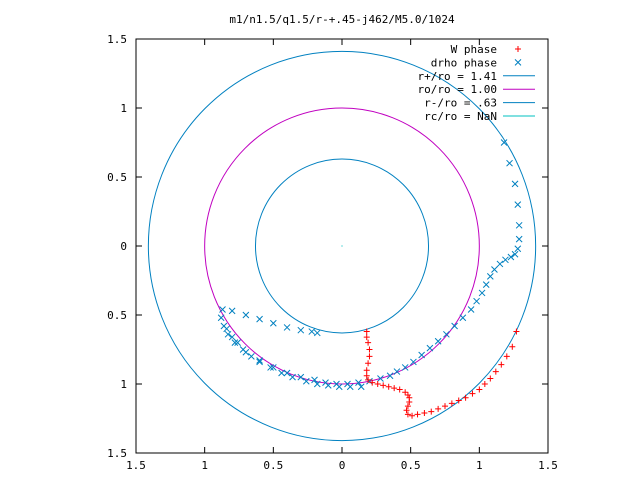  What do you see at coordinates (460, 116) in the screenshot?
I see `legend-label: rc/ro = NaN` at bounding box center [460, 116].